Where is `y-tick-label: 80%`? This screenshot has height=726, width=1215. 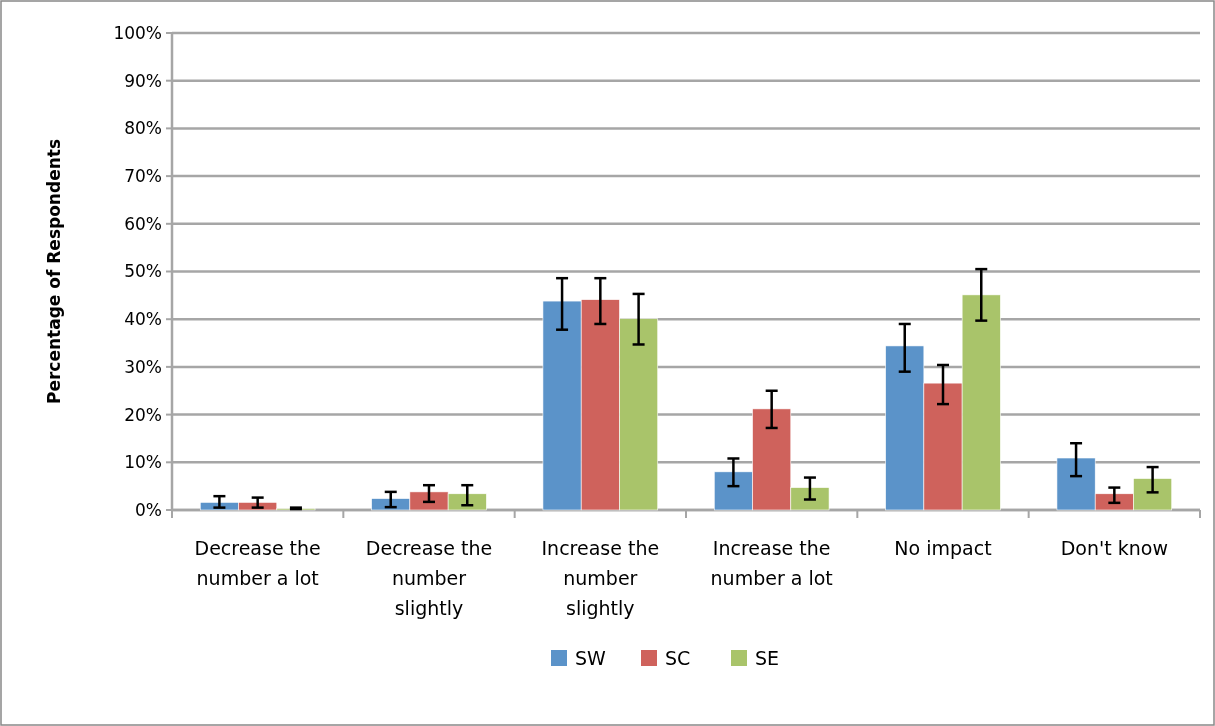
y-tick-label: 80% is located at coordinates (143, 128).